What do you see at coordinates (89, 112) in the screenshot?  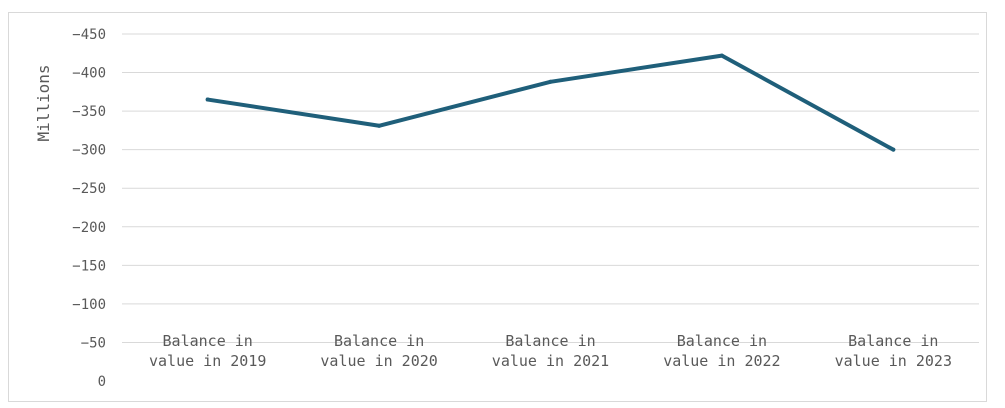 I see `y-tick-label: −350` at bounding box center [89, 112].